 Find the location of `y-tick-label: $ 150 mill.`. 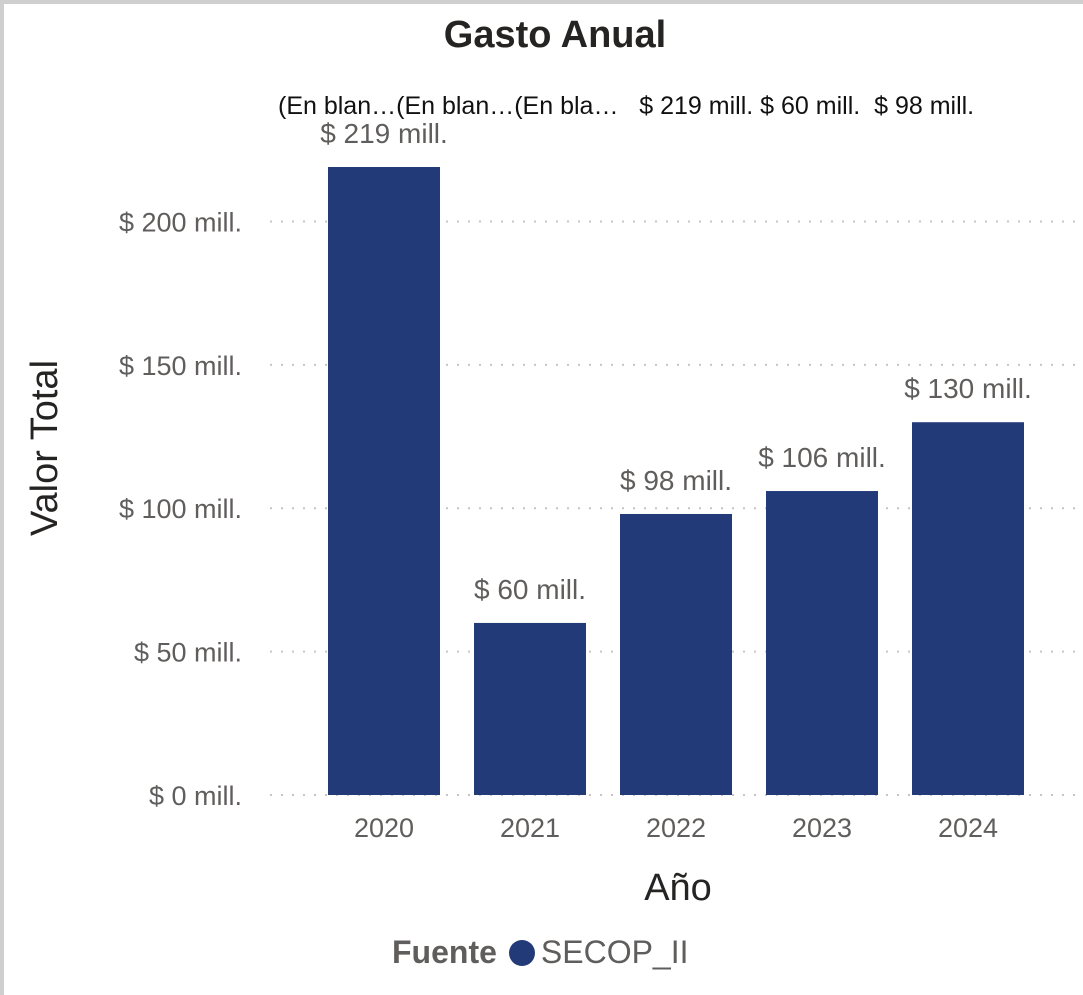

y-tick-label: $ 150 mill. is located at coordinates (180, 366).